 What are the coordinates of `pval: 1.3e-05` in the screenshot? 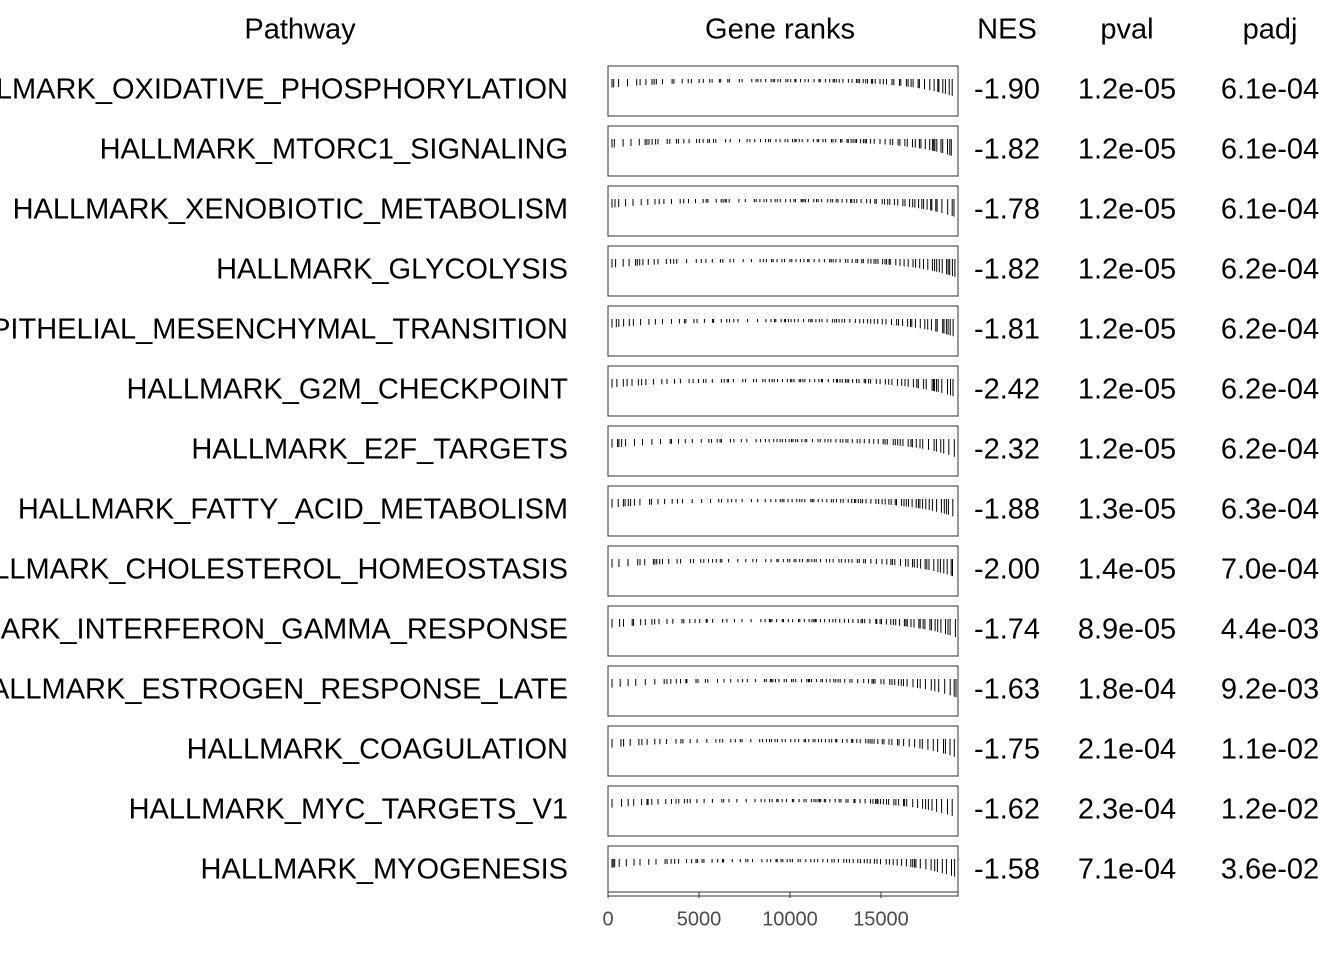 It's located at (1127, 510).